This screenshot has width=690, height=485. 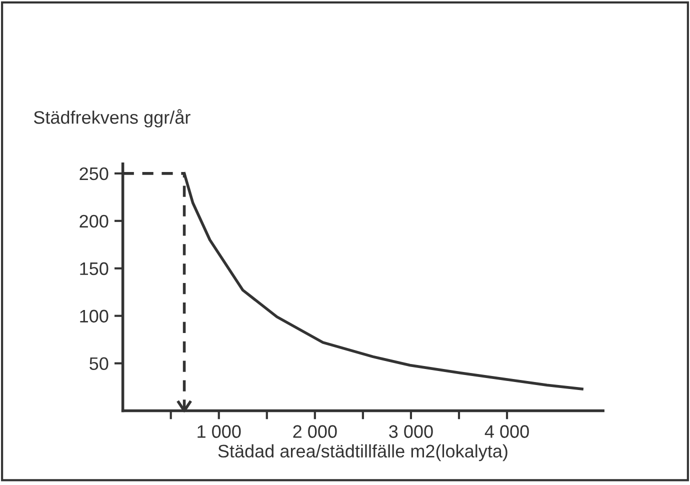 What do you see at coordinates (363, 453) in the screenshot?
I see `x-axis-title: Städad area/städtillfälle m2(lokalyta)` at bounding box center [363, 453].